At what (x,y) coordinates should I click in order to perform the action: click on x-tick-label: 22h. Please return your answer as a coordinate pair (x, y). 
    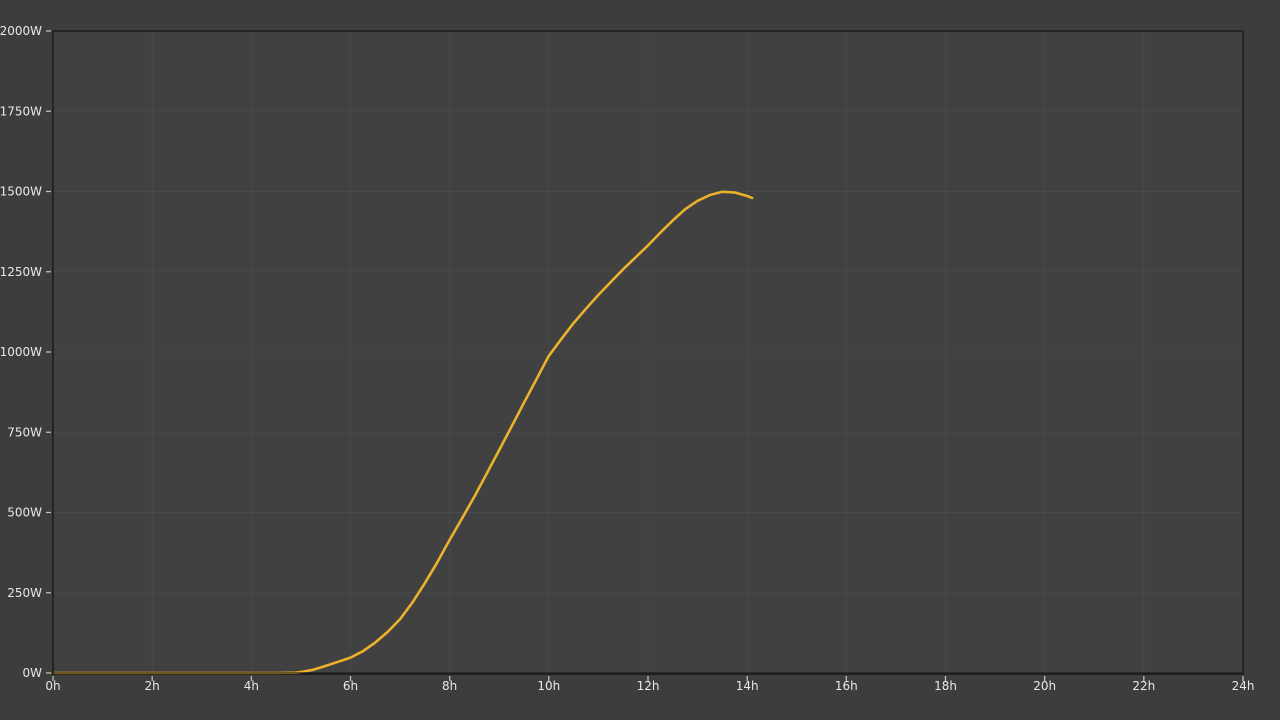
    Looking at the image, I should click on (1143, 686).